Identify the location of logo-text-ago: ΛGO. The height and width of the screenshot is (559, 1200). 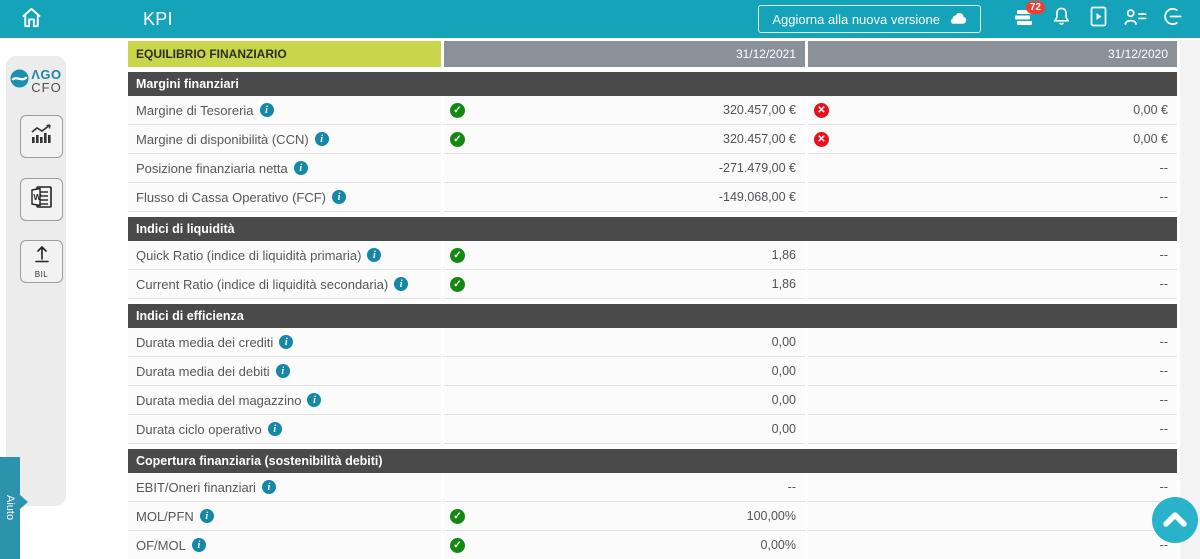
(46, 74).